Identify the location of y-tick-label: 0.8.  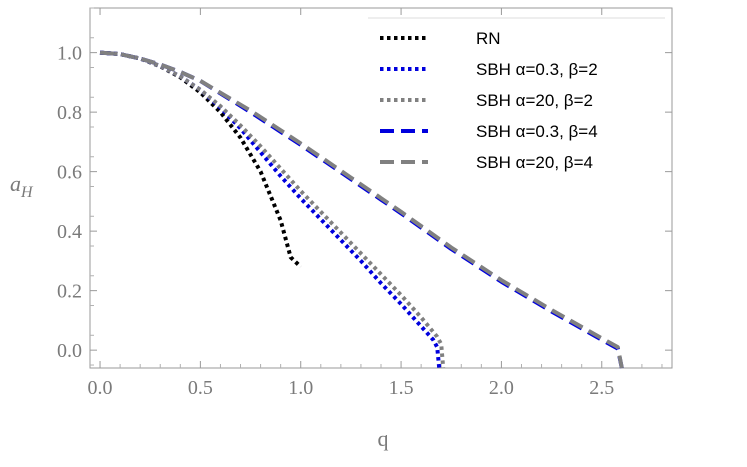
(69, 113).